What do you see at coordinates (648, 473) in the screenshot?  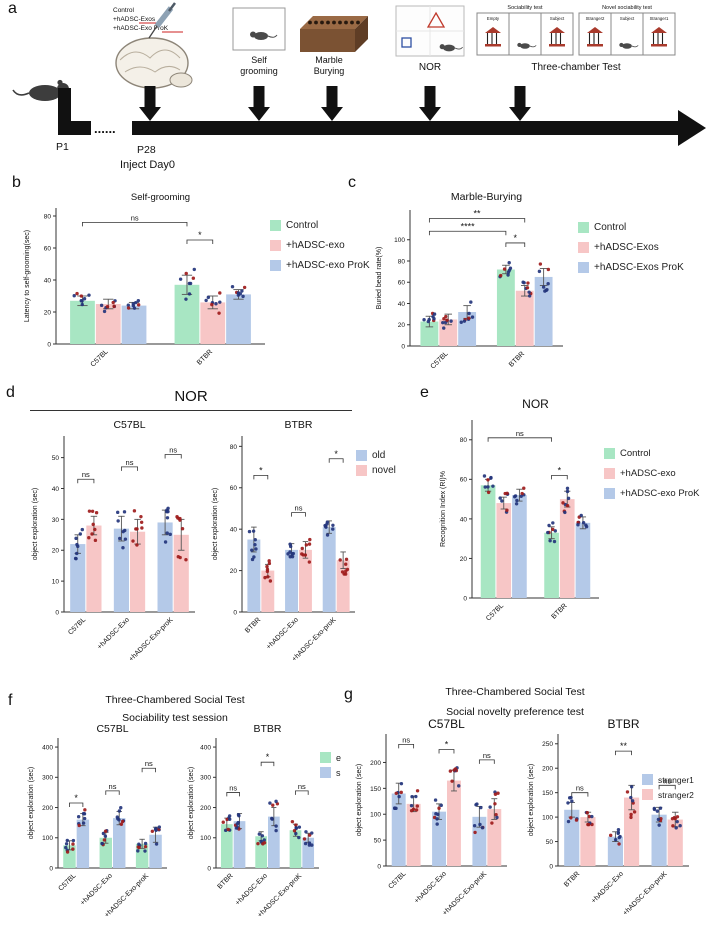 I see `legend-label: +hADSC-exo` at bounding box center [648, 473].